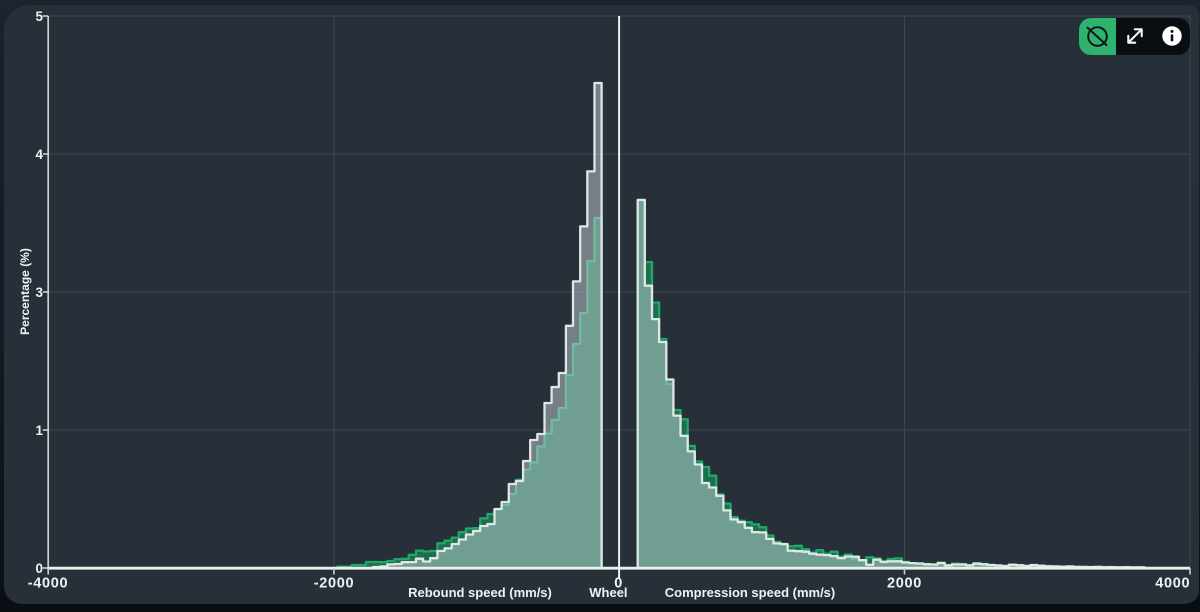 This screenshot has width=1200, height=612. What do you see at coordinates (480, 592) in the screenshot?
I see `svg-text: Rebound speed (mm/s)` at bounding box center [480, 592].